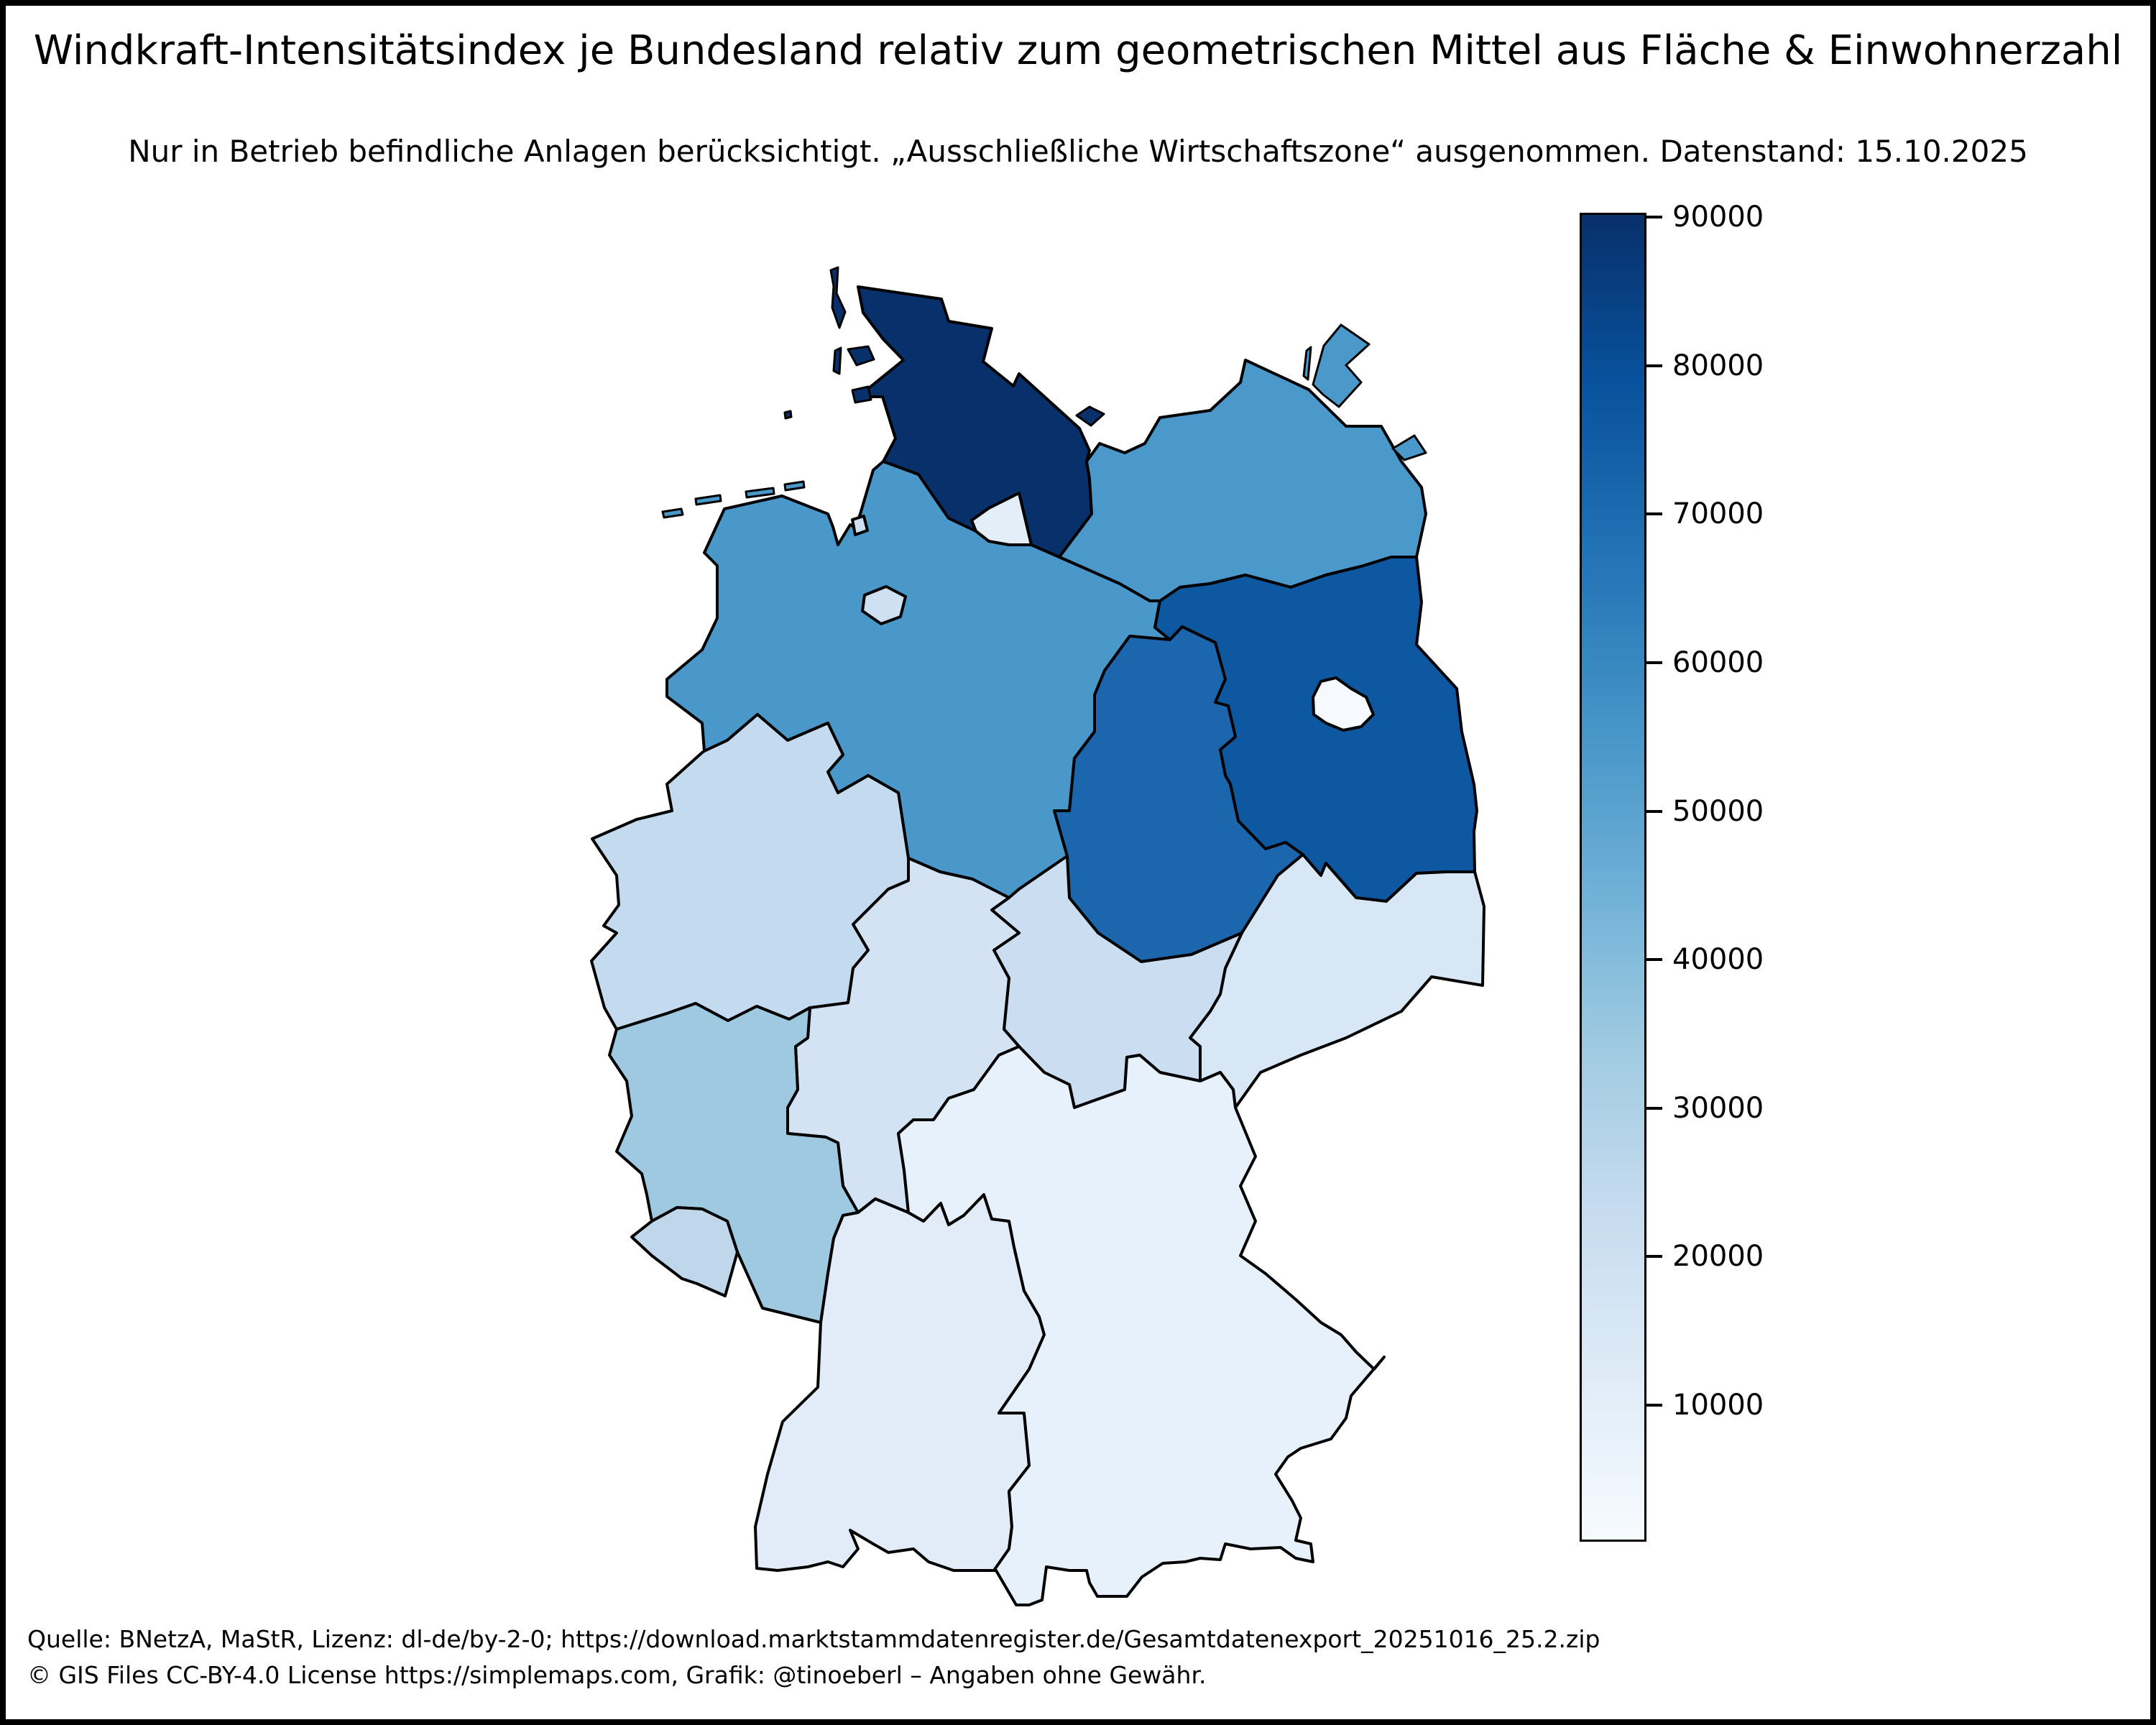  What do you see at coordinates (1718, 365) in the screenshot?
I see `colorbar-tick-label: 80000` at bounding box center [1718, 365].